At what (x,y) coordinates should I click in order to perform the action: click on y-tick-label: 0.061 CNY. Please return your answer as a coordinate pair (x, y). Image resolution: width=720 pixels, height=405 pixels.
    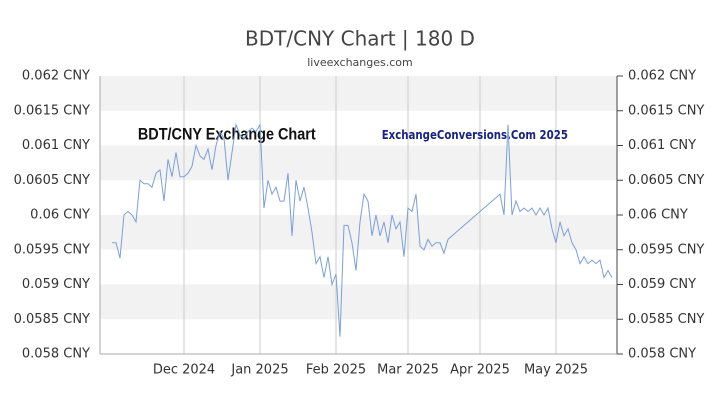
    Looking at the image, I should click on (56, 145).